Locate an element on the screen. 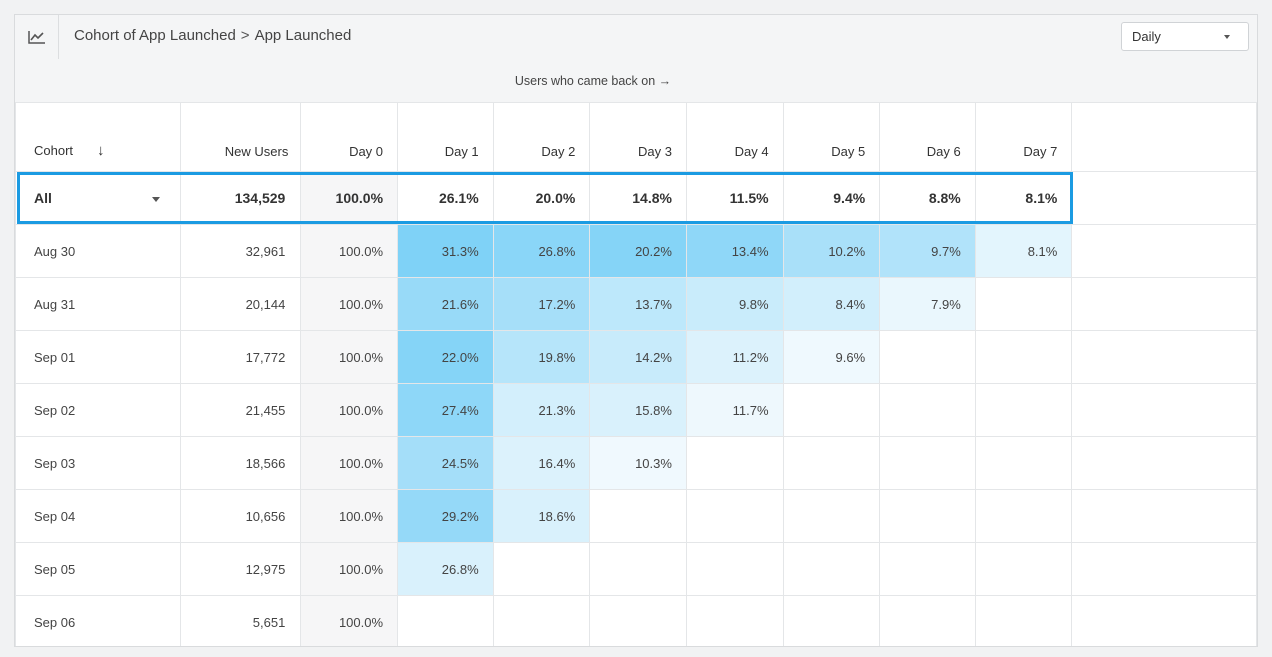 The image size is (1272, 657). retention-cell-day-2: 21.3% is located at coordinates (541, 410).